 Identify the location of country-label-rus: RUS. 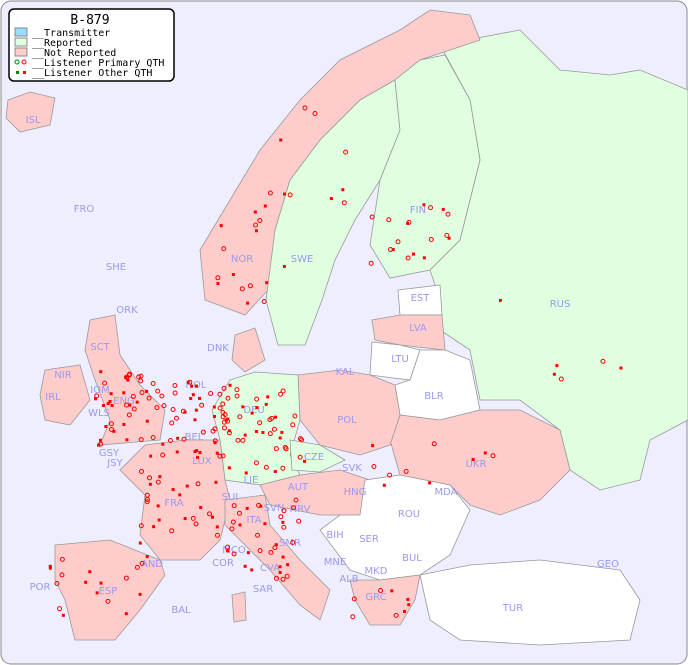
(560, 304).